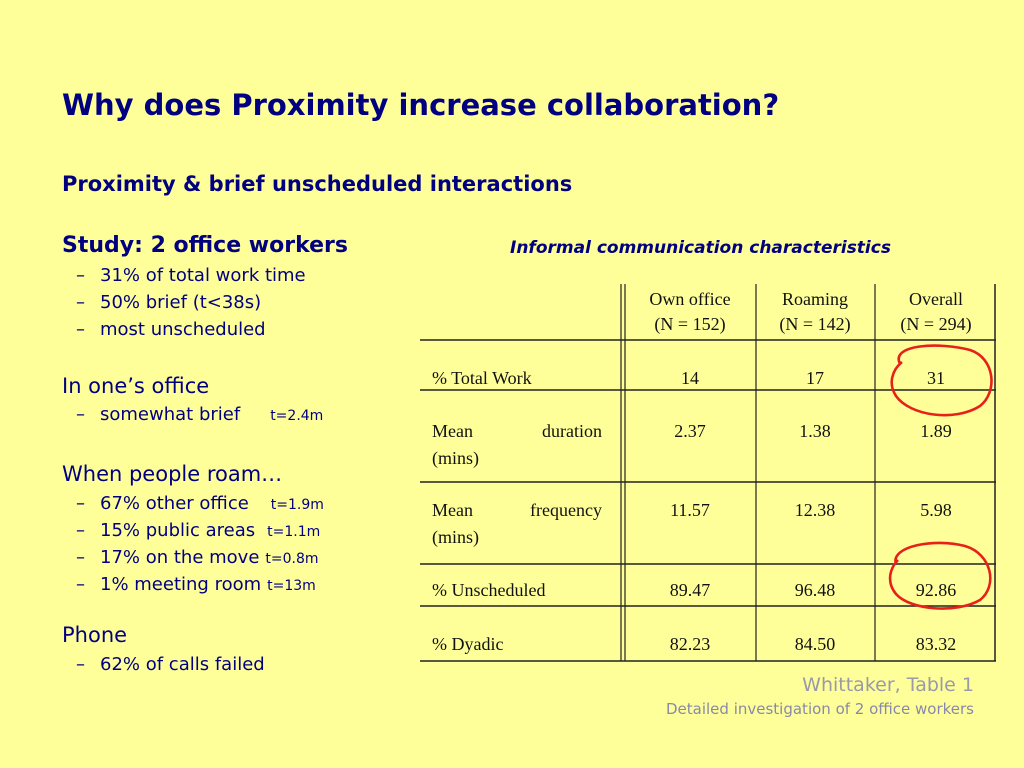 Image resolution: width=1024 pixels, height=768 pixels. I want to click on own-office-heading: In one’s office, so click(136, 386).